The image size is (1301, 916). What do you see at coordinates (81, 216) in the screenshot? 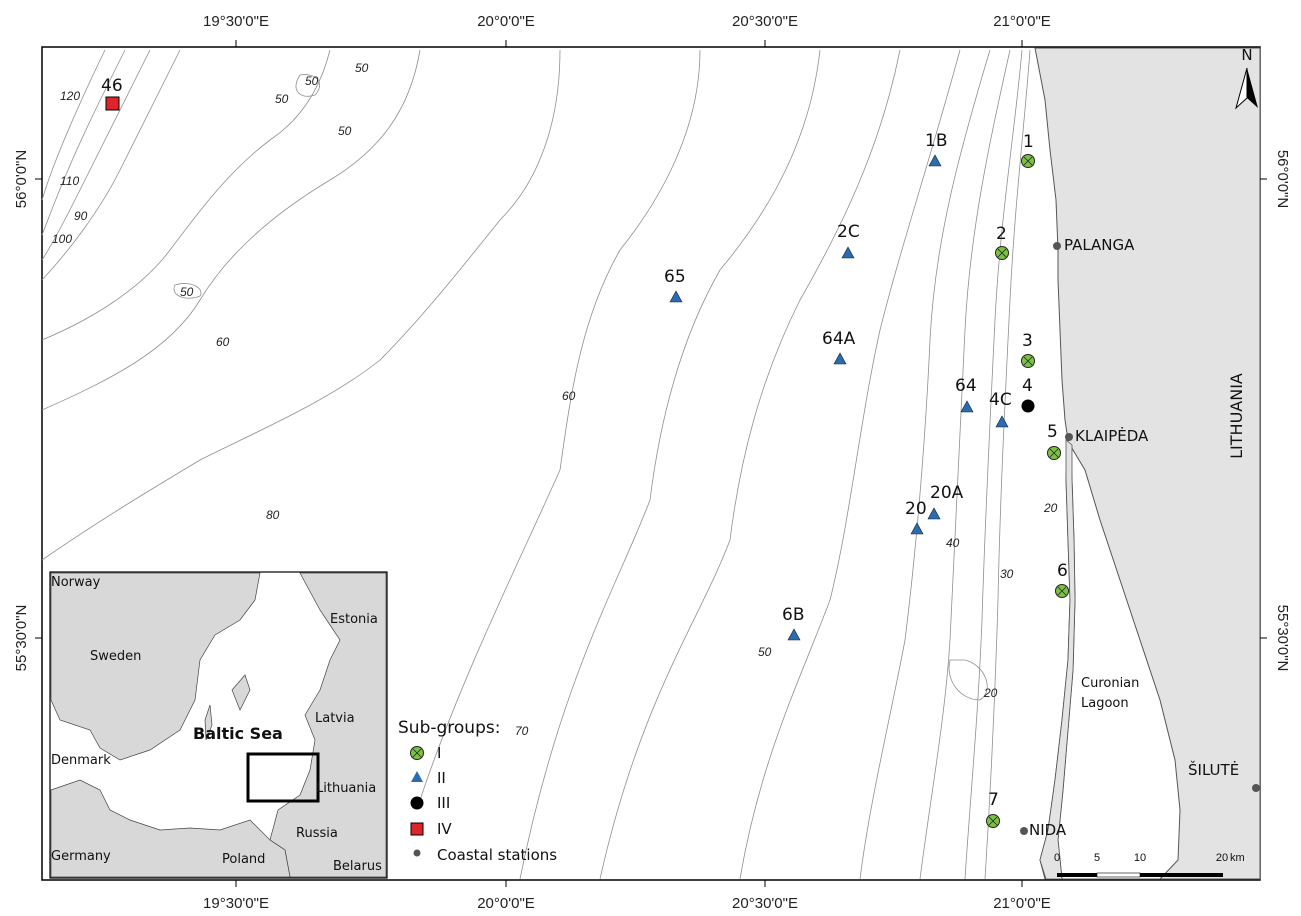
I see `depth-label: 90` at bounding box center [81, 216].